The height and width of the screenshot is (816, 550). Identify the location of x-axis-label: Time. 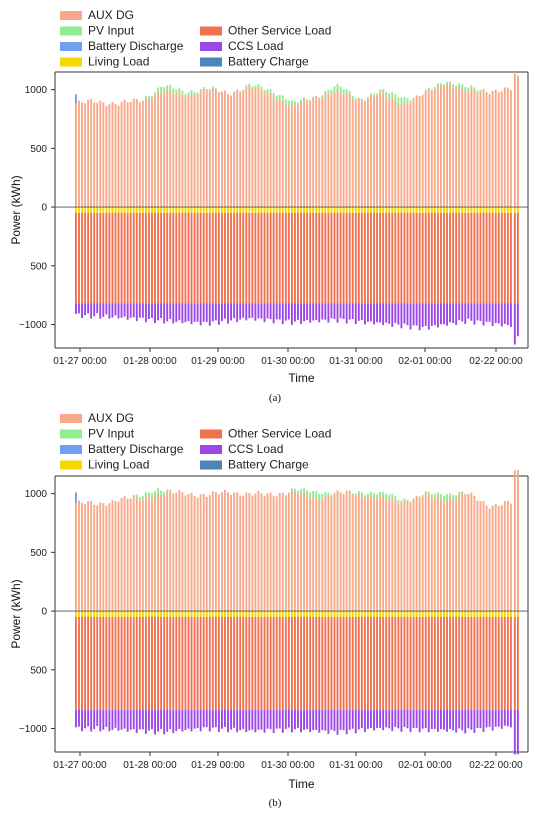
(301, 784).